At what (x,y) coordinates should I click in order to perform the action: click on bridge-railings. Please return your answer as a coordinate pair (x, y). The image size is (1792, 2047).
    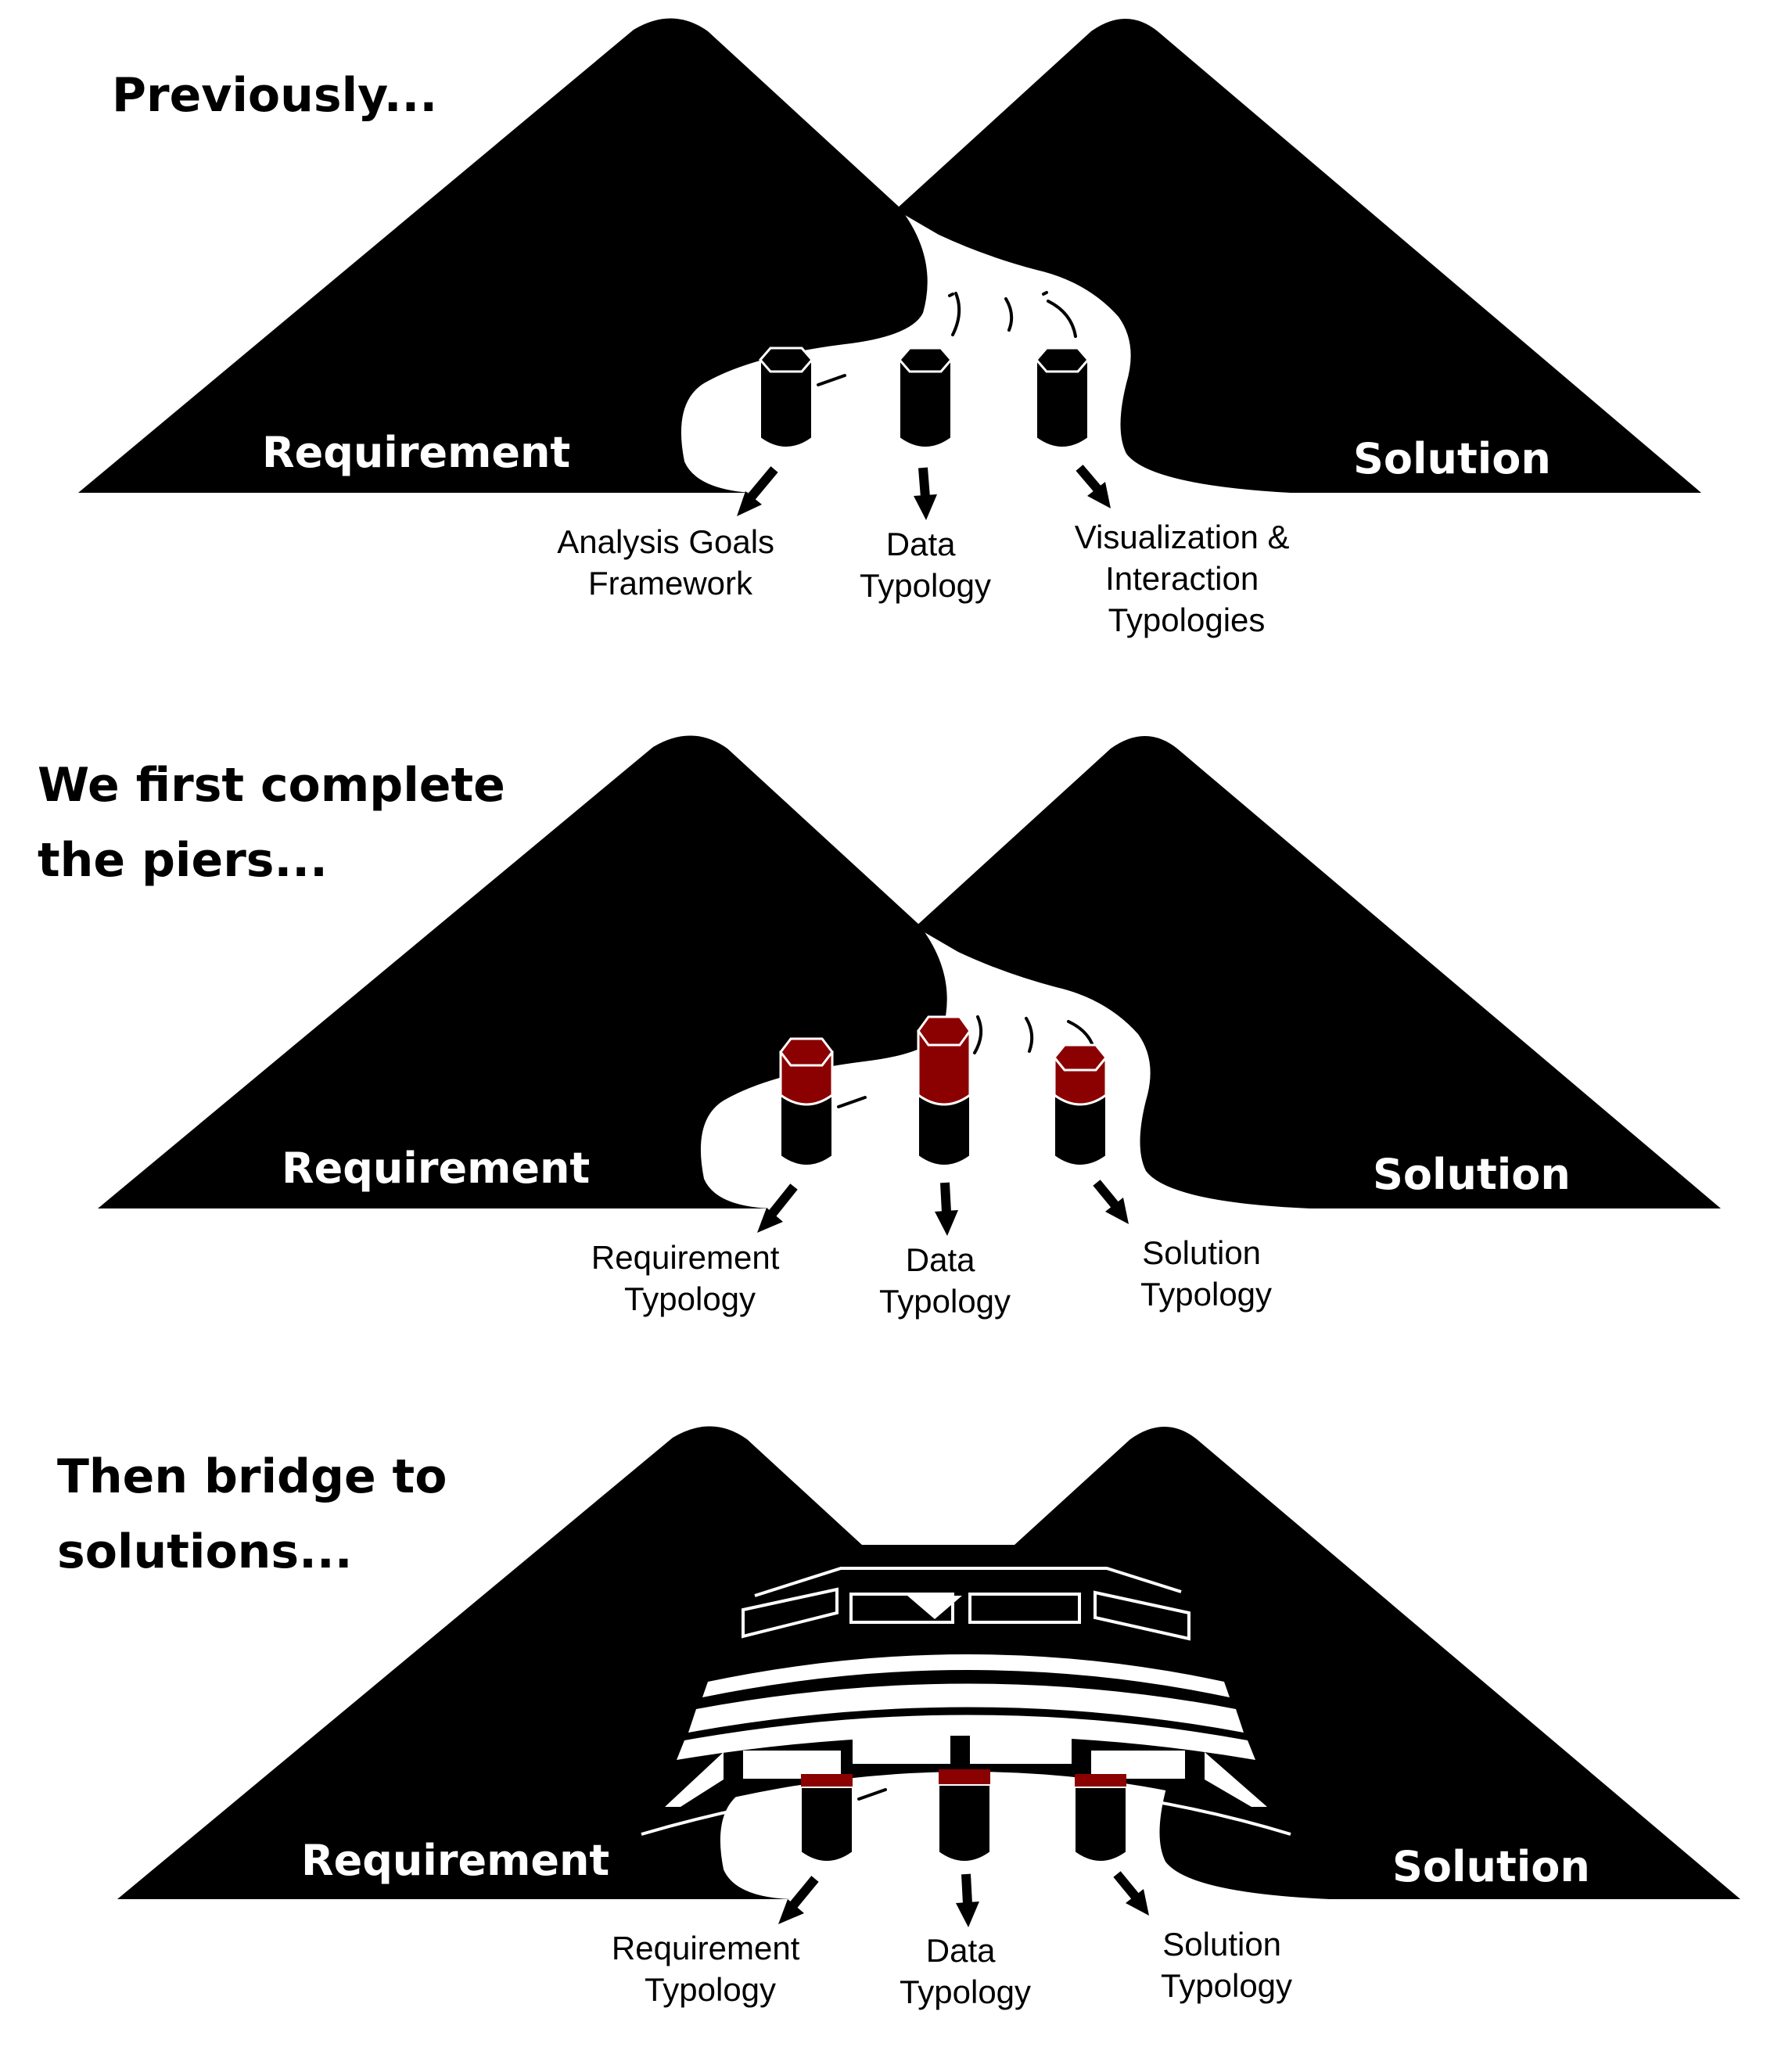
    Looking at the image, I should click on (966, 1770).